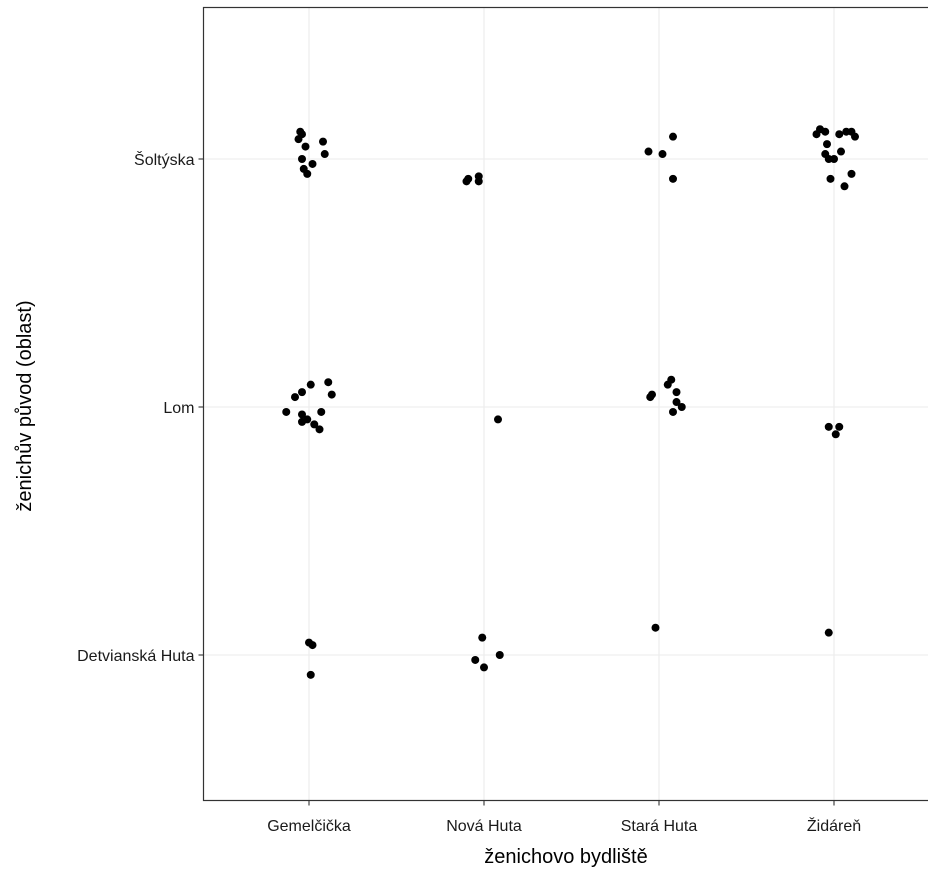  Describe the element at coordinates (564, 817) in the screenshot. I see `x-axis: Gemelčička Nová Huta Stará Huta Židáreň` at that location.